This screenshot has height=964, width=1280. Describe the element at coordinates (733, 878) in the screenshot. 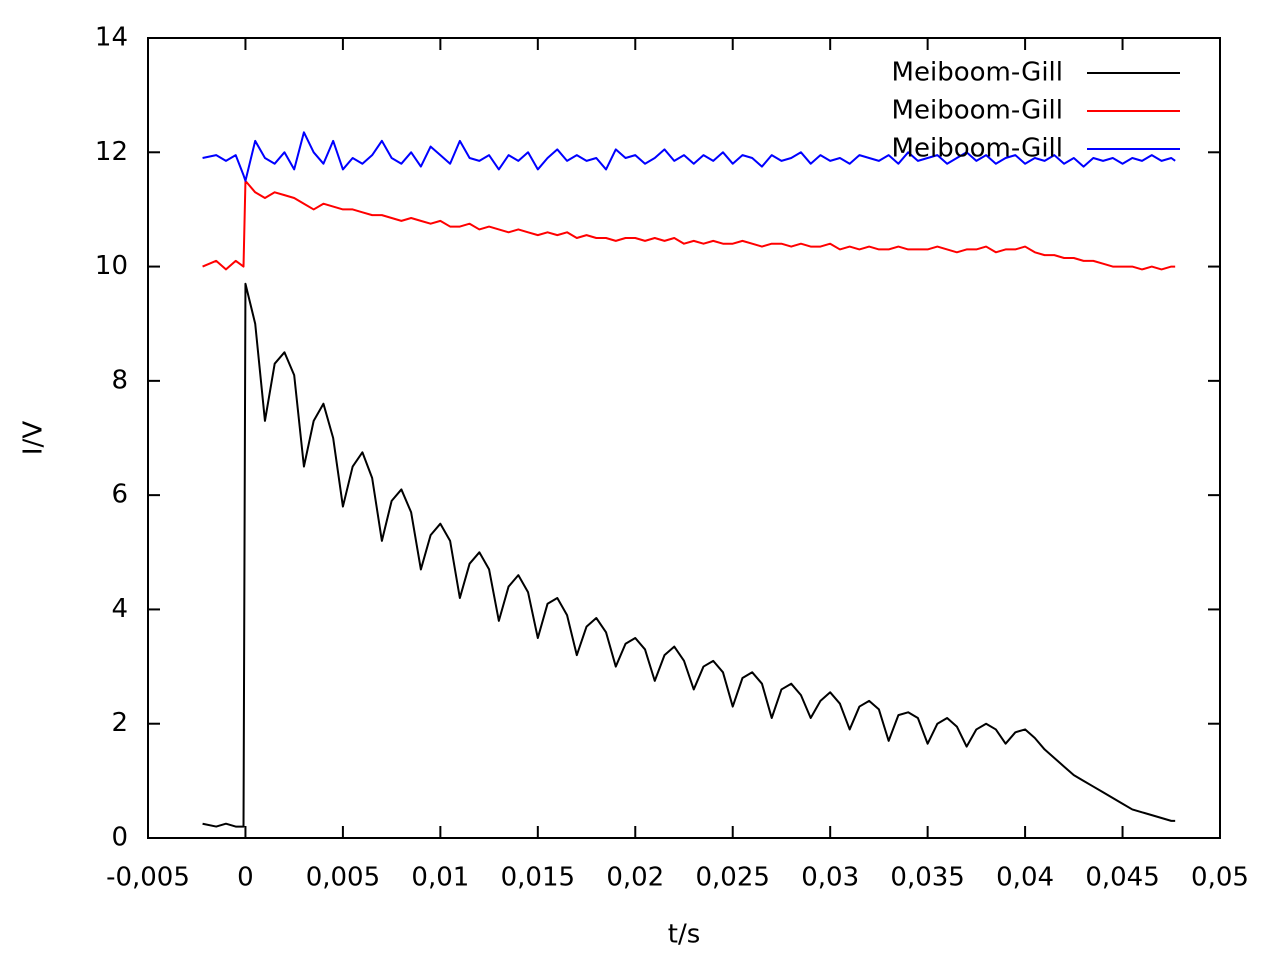

I see `x-tick-label: 0,025` at that location.